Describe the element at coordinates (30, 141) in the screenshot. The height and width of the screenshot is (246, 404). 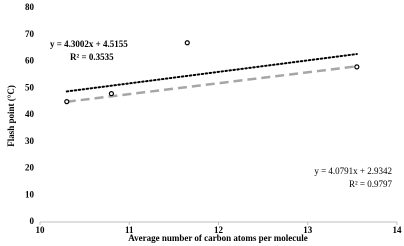
I see `y-tick-label: 30` at that location.